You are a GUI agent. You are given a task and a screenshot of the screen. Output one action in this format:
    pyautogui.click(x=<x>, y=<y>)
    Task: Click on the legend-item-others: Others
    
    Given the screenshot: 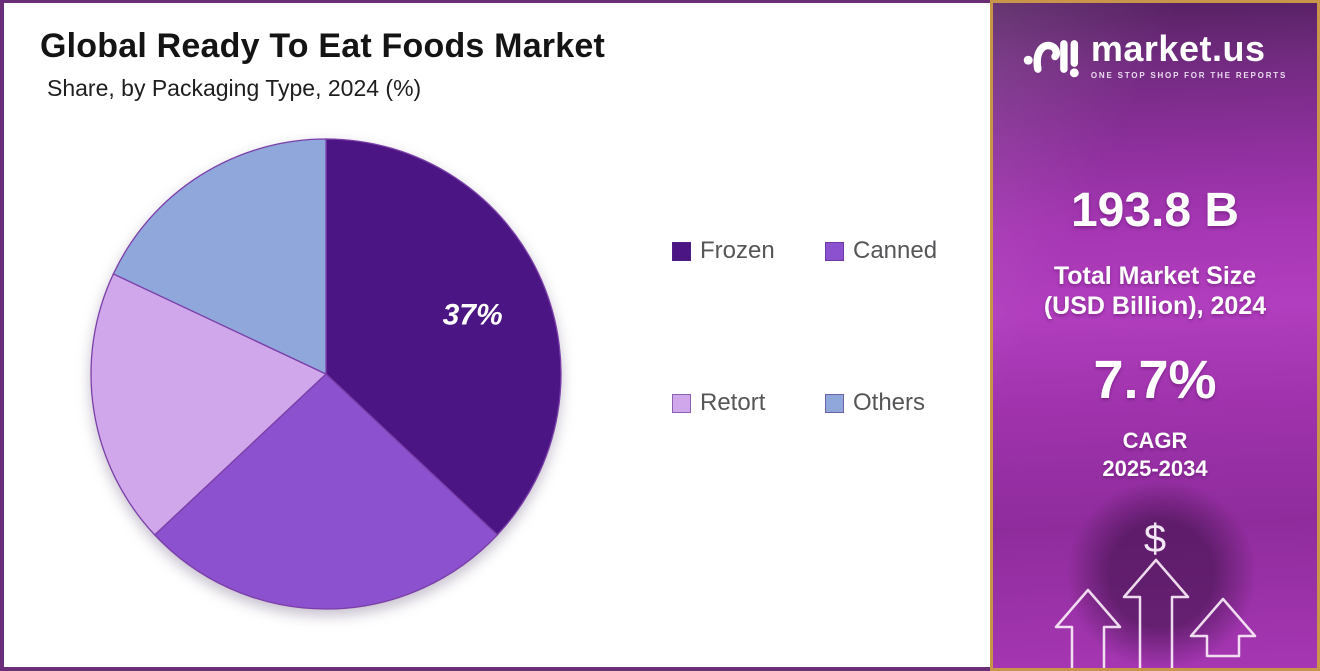 What is the action you would take?
    pyautogui.click(x=901, y=403)
    